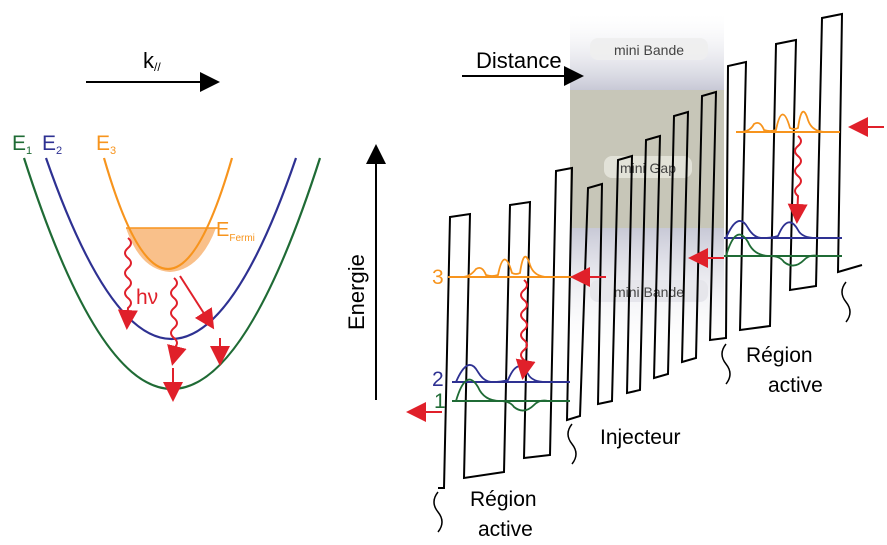  I want to click on mini-band-bottom-label: mini Bande, so click(649, 292).